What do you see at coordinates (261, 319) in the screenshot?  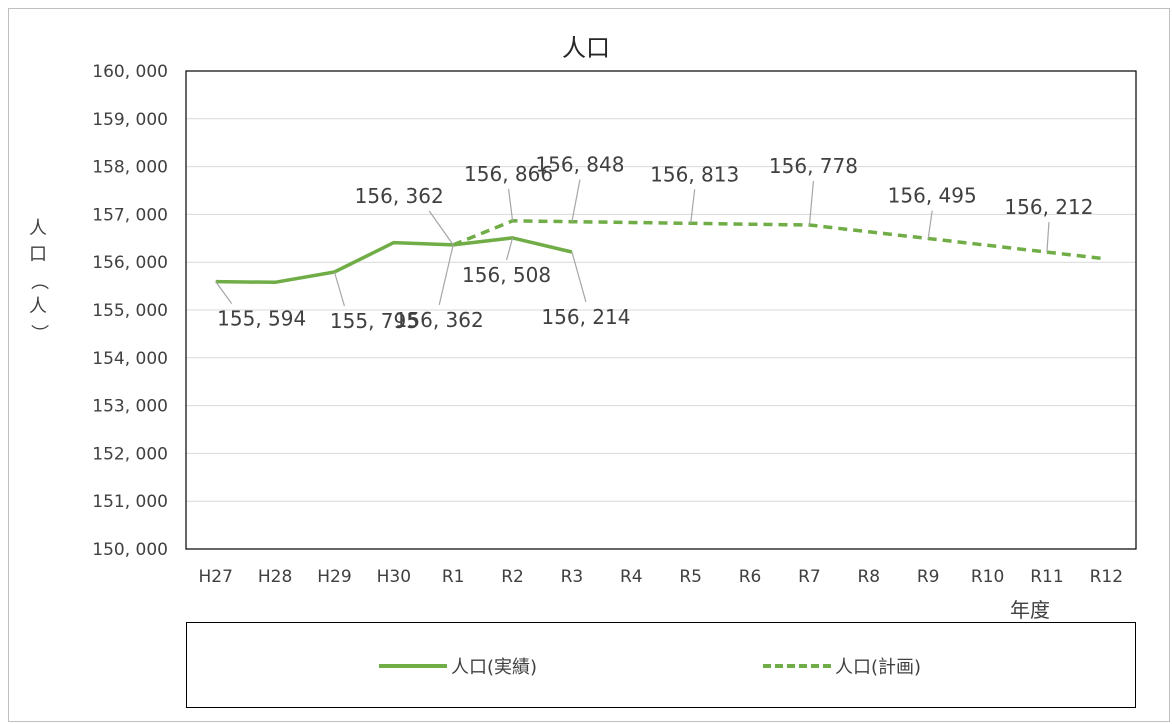 I see `data-label: 155, 594` at bounding box center [261, 319].